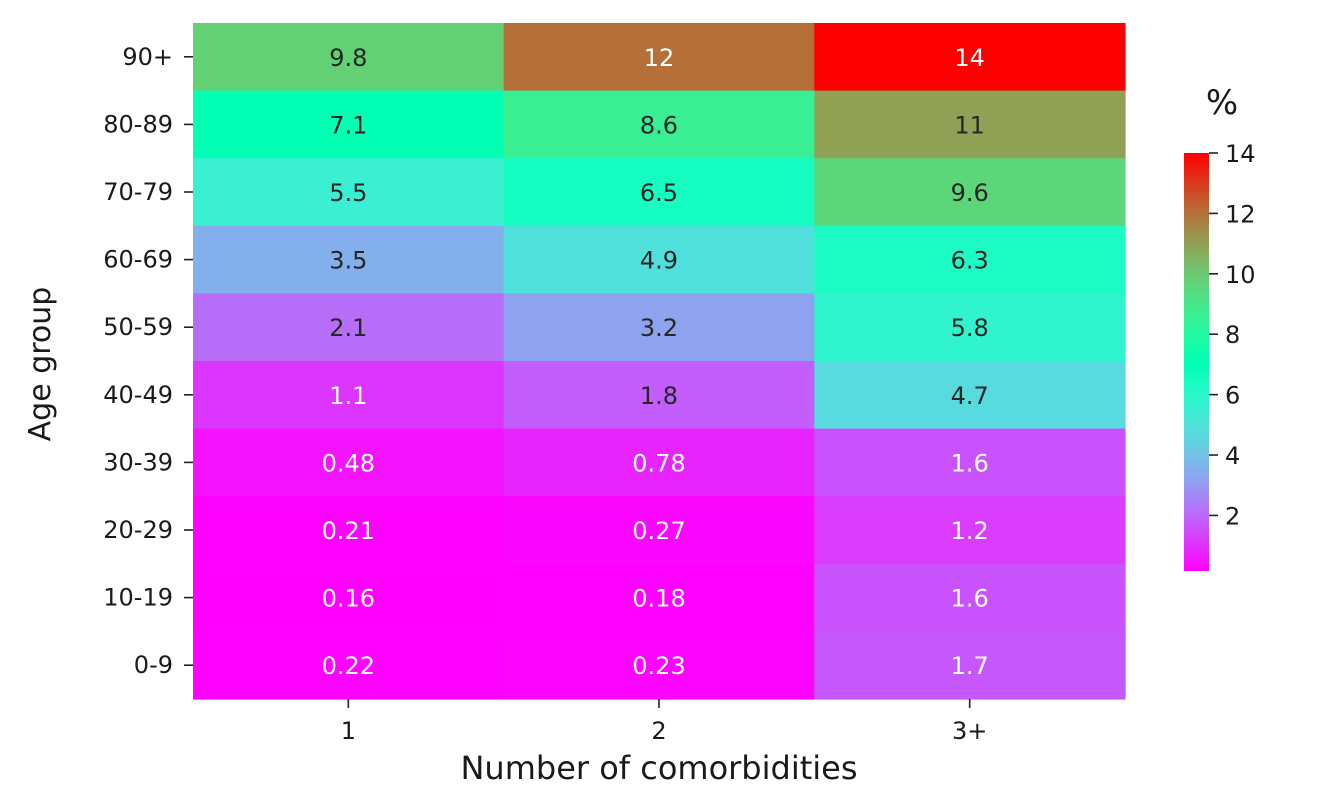 Image resolution: width=1325 pixels, height=789 pixels. What do you see at coordinates (153, 665) in the screenshot?
I see `y-tick-label: 0-9` at bounding box center [153, 665].